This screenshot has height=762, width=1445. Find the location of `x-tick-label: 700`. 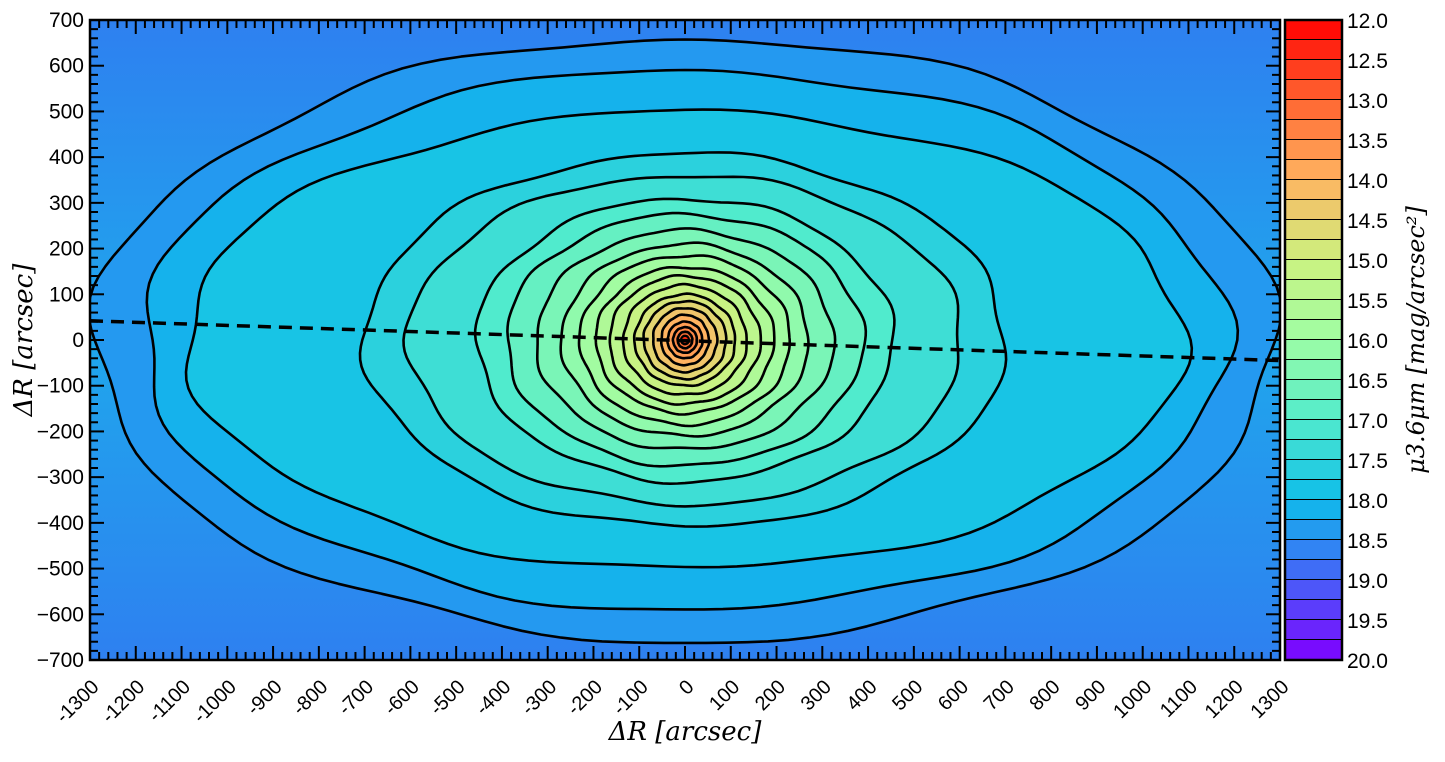

x-tick-label: 700 is located at coordinates (999, 695).